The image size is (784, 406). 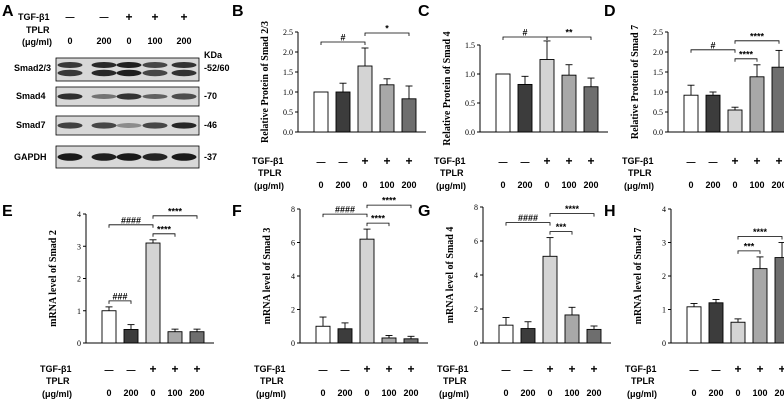 What do you see at coordinates (34, 17) in the screenshot?
I see `blot-tgf-label: TGF-β1` at bounding box center [34, 17].